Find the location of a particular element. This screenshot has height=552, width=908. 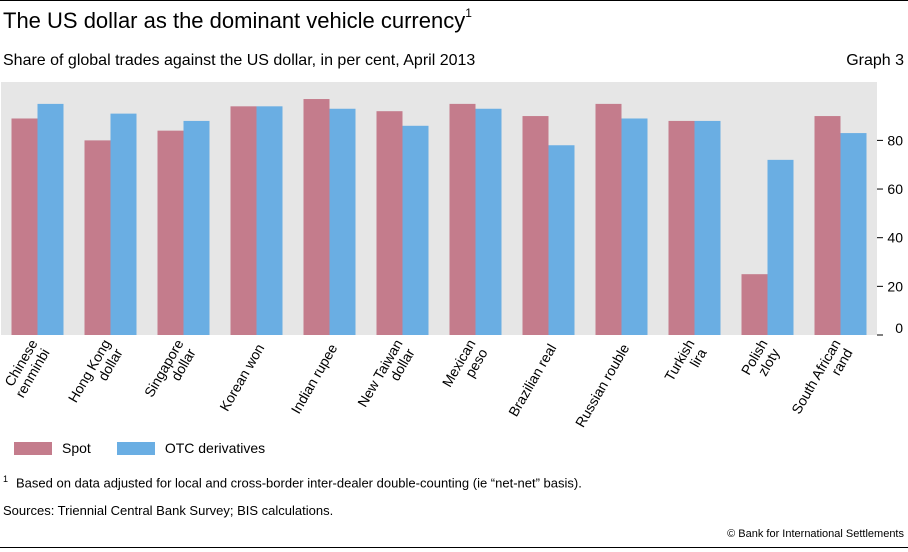

legend: Spot OTC derivatives is located at coordinates (152, 448).